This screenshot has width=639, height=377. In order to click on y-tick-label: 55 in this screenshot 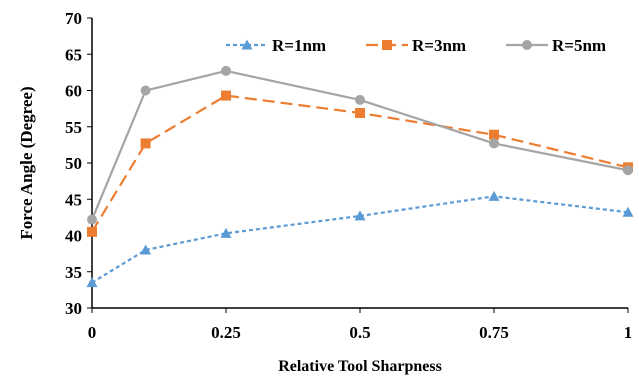, I will do `click(73, 127)`.